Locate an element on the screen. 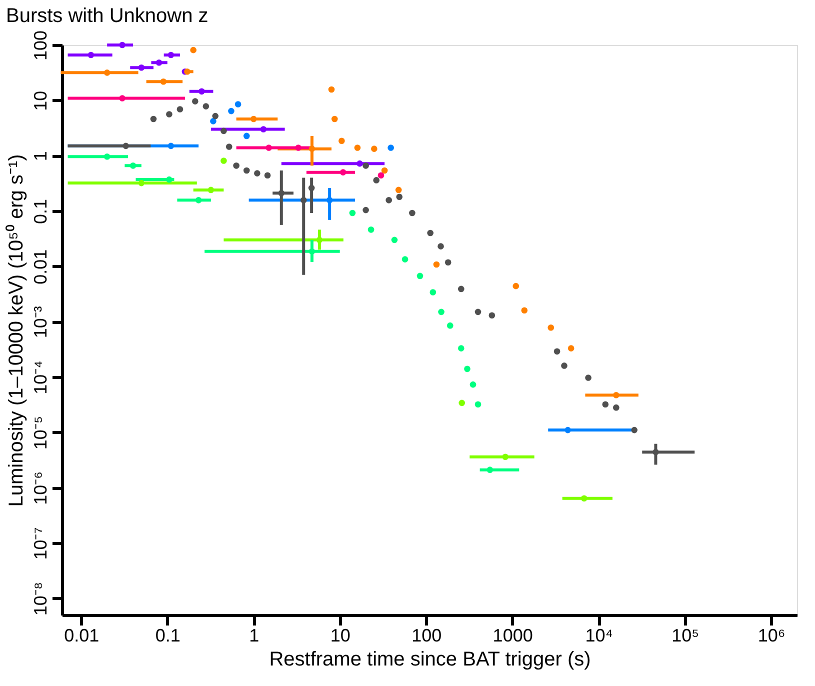 The image size is (815, 686). x-tick-label: 100 is located at coordinates (427, 636).